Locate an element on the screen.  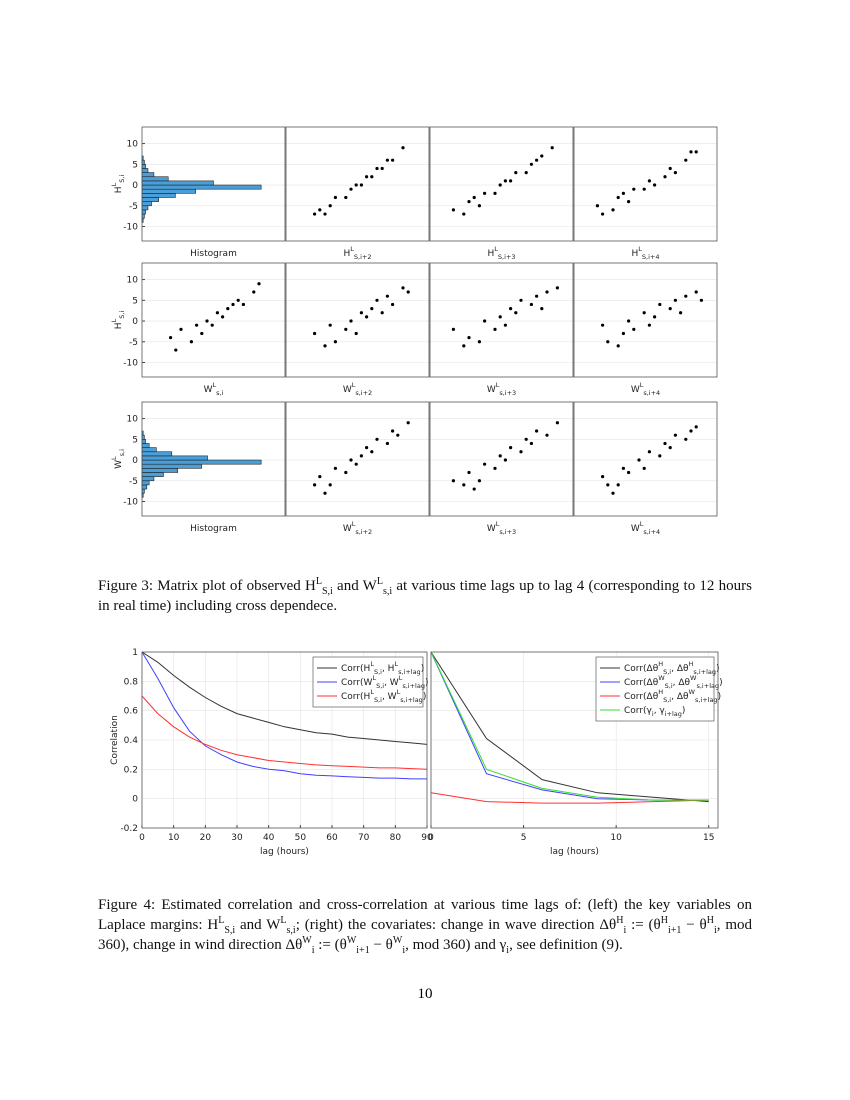
x-tick-label: 0 is located at coordinates (431, 838).